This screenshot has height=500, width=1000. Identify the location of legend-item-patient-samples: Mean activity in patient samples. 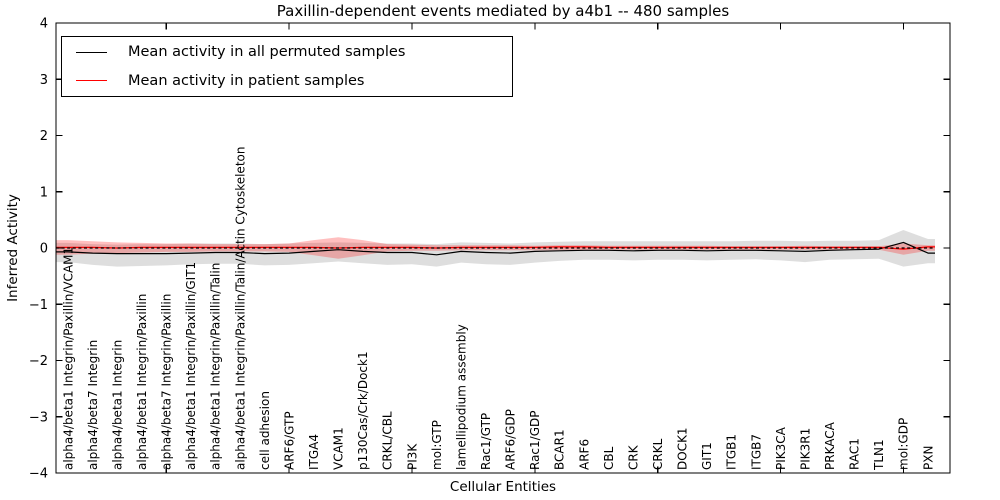
(294, 81).